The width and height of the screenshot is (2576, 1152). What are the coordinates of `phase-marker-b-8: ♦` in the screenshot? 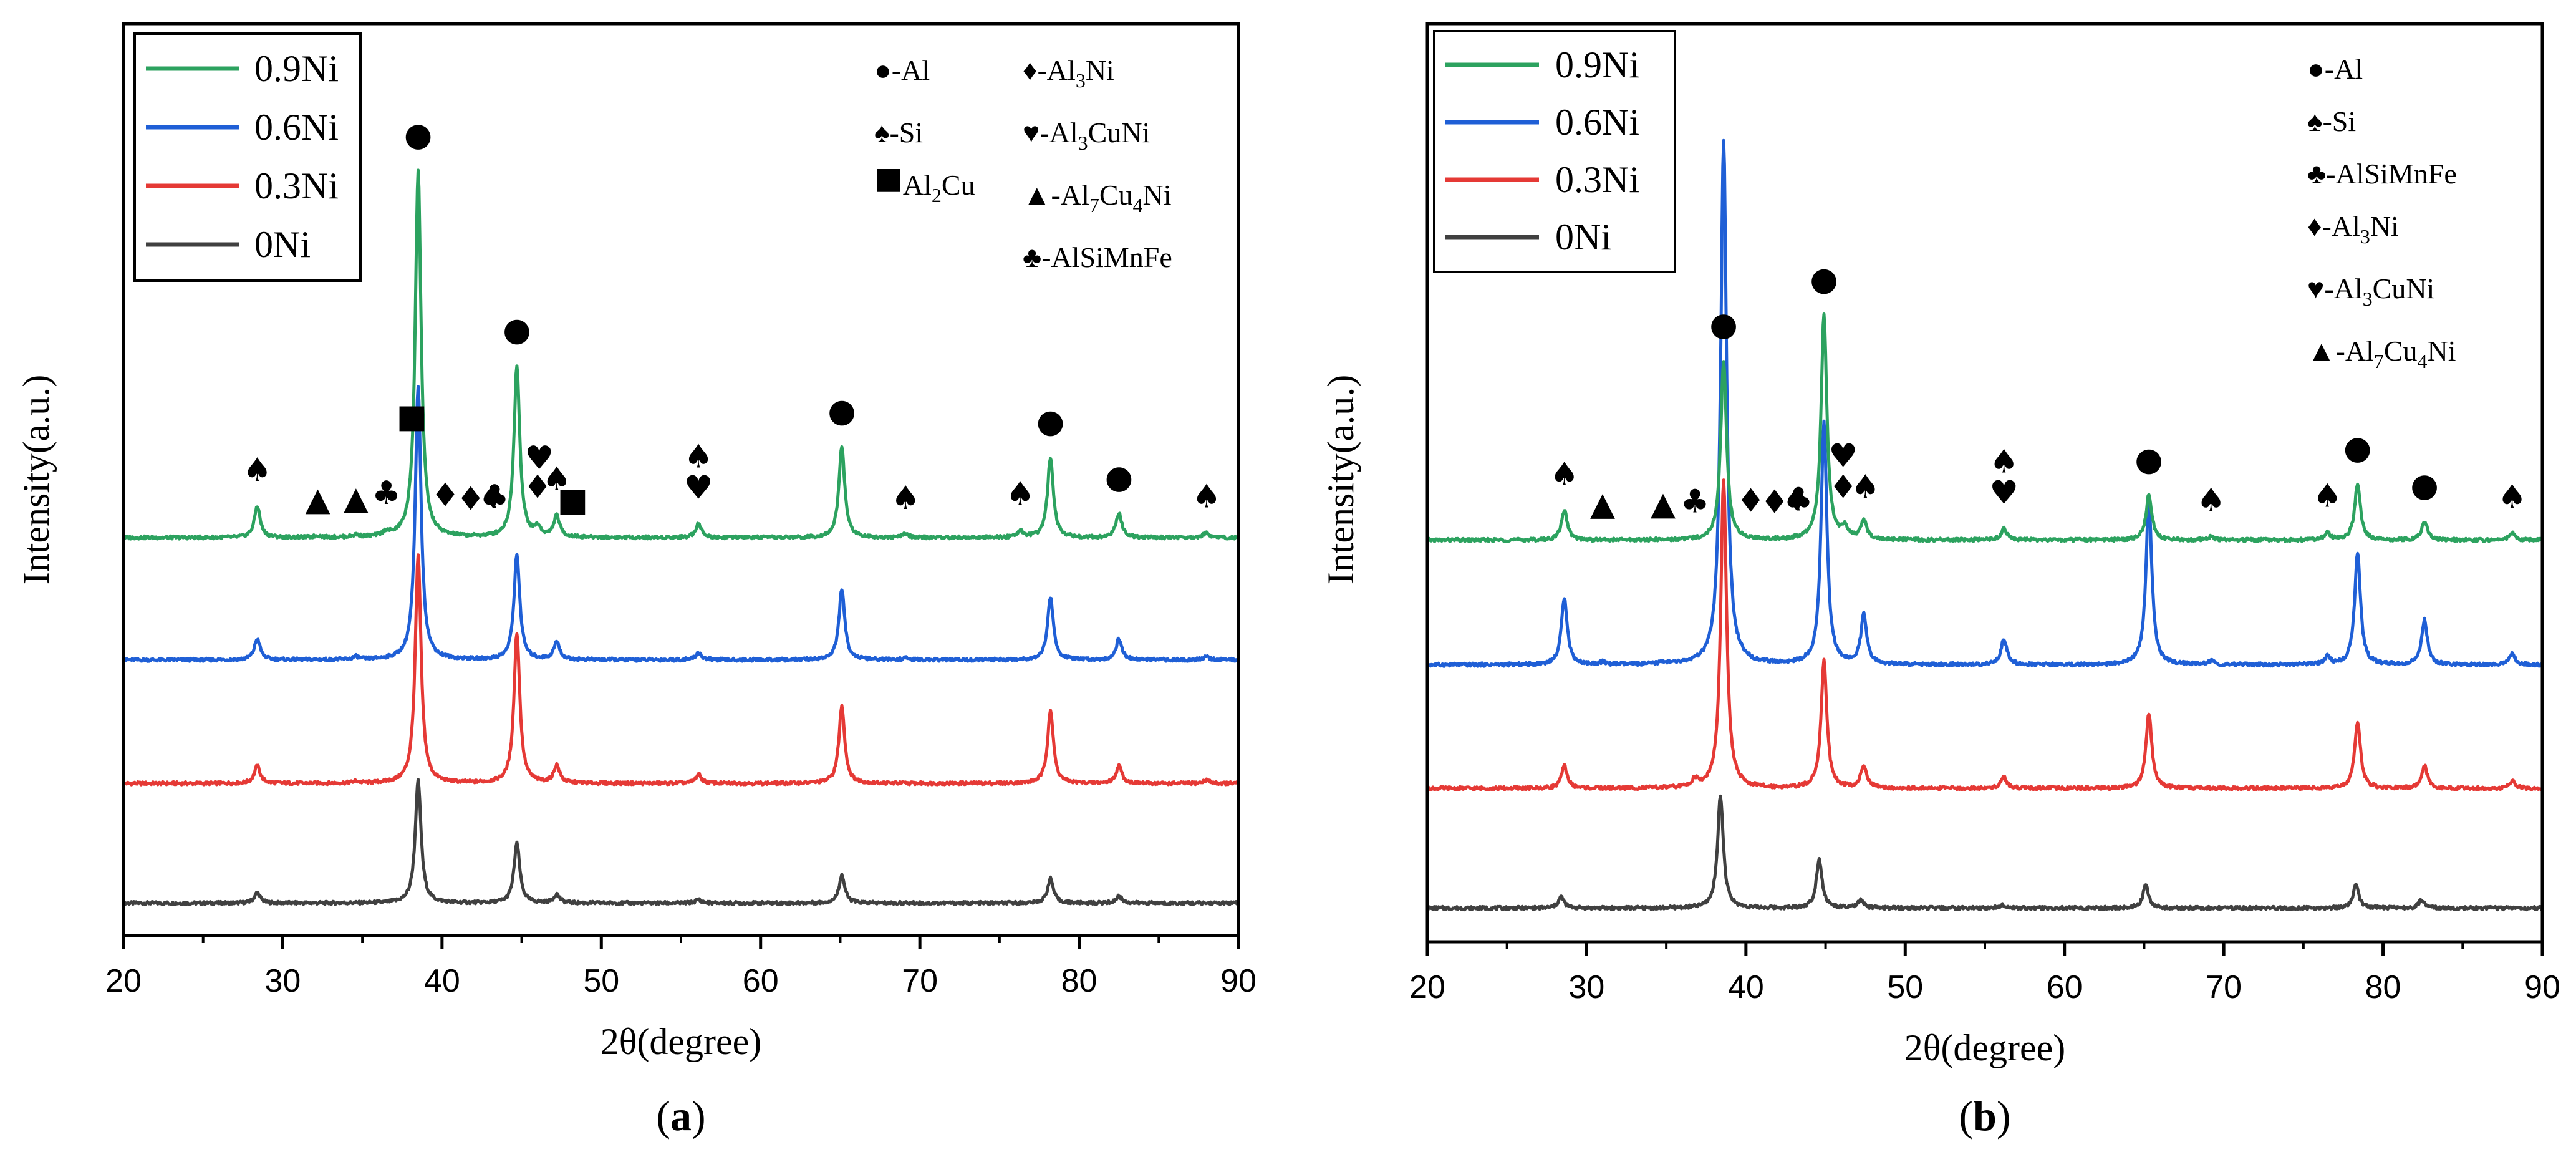 It's located at (1796, 500).